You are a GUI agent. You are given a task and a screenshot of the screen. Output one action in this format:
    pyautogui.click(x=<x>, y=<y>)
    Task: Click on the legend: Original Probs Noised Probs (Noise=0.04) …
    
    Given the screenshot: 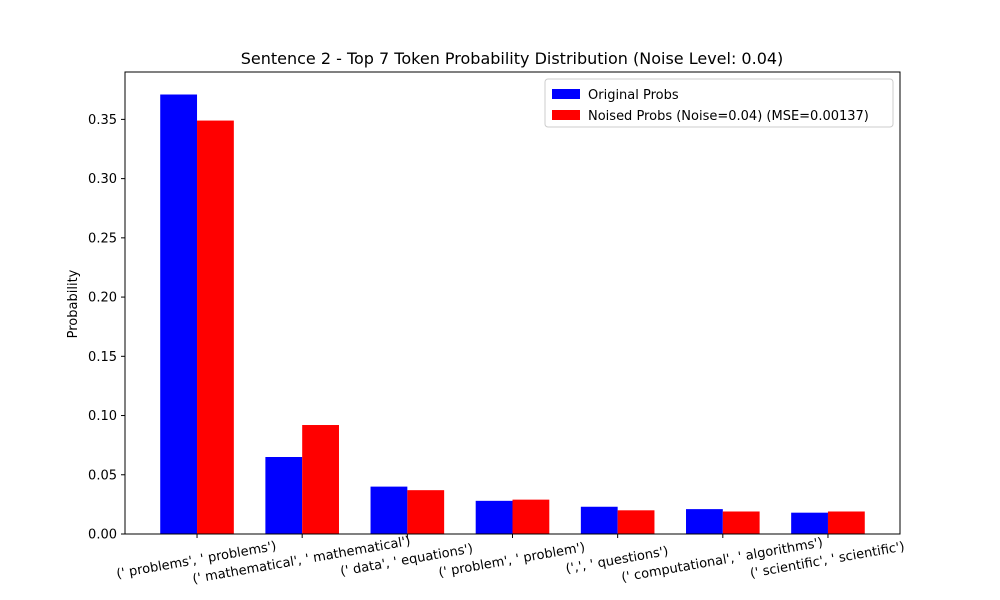 What is the action you would take?
    pyautogui.click(x=719, y=103)
    